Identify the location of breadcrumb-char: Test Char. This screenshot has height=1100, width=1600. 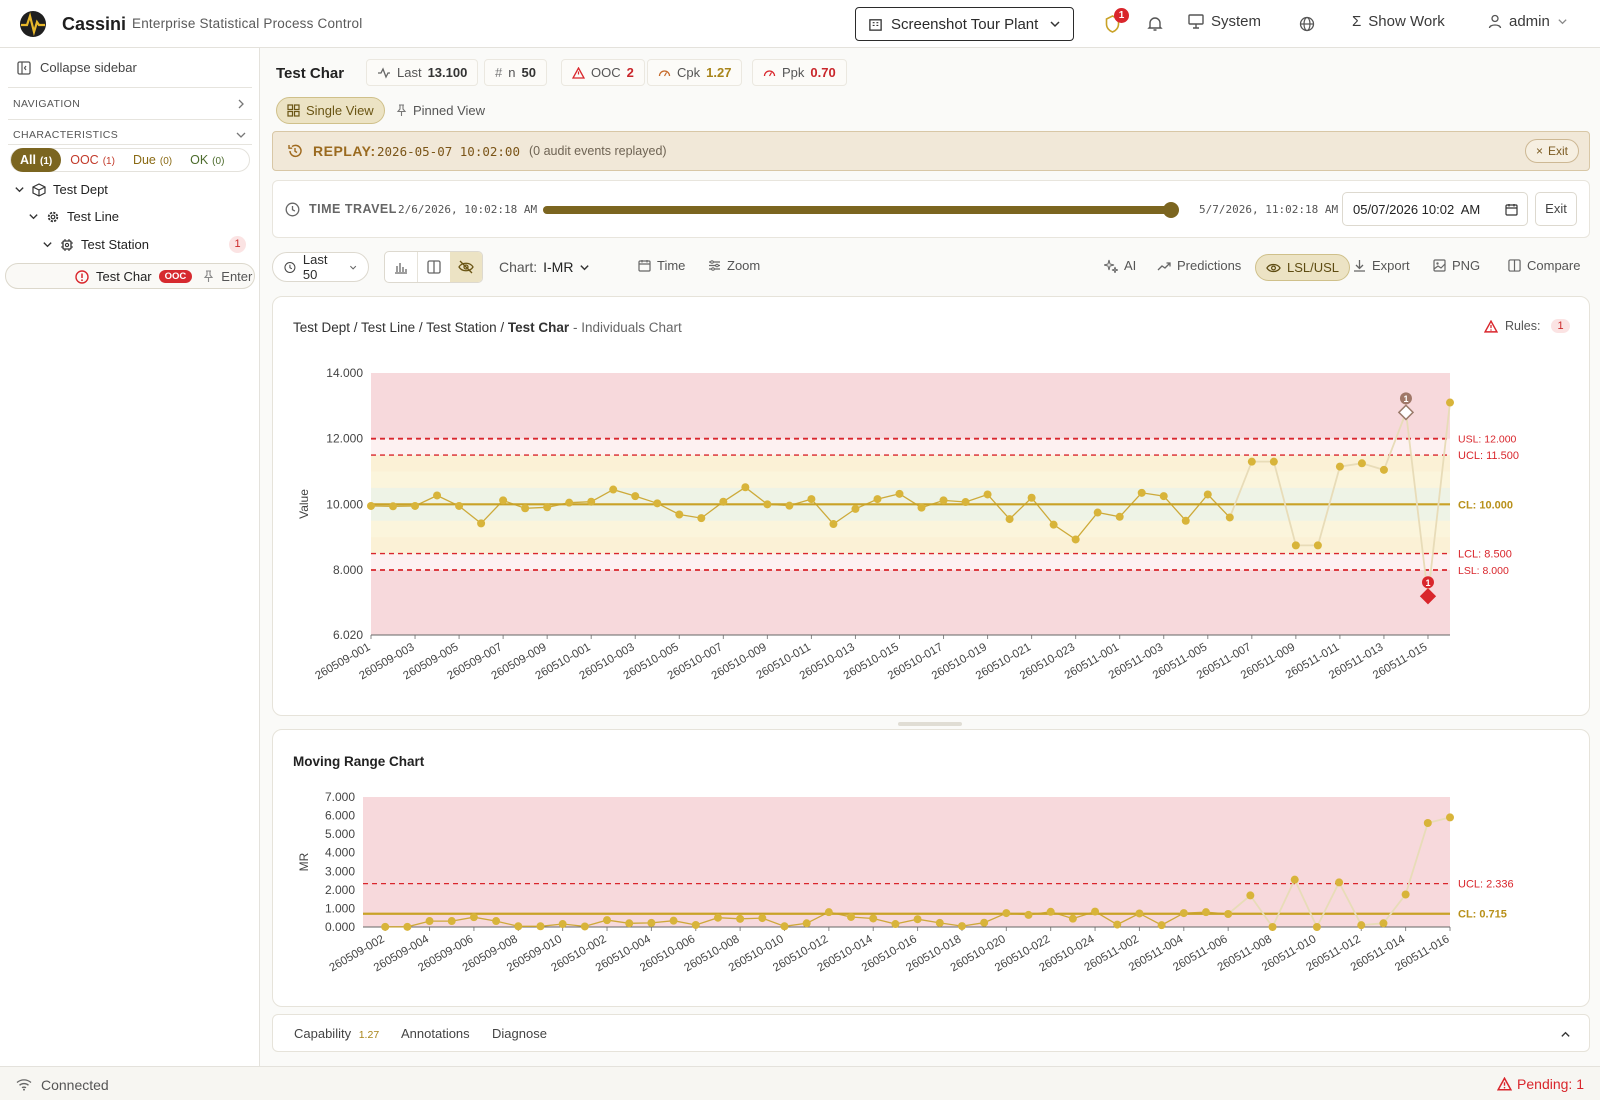
(538, 327).